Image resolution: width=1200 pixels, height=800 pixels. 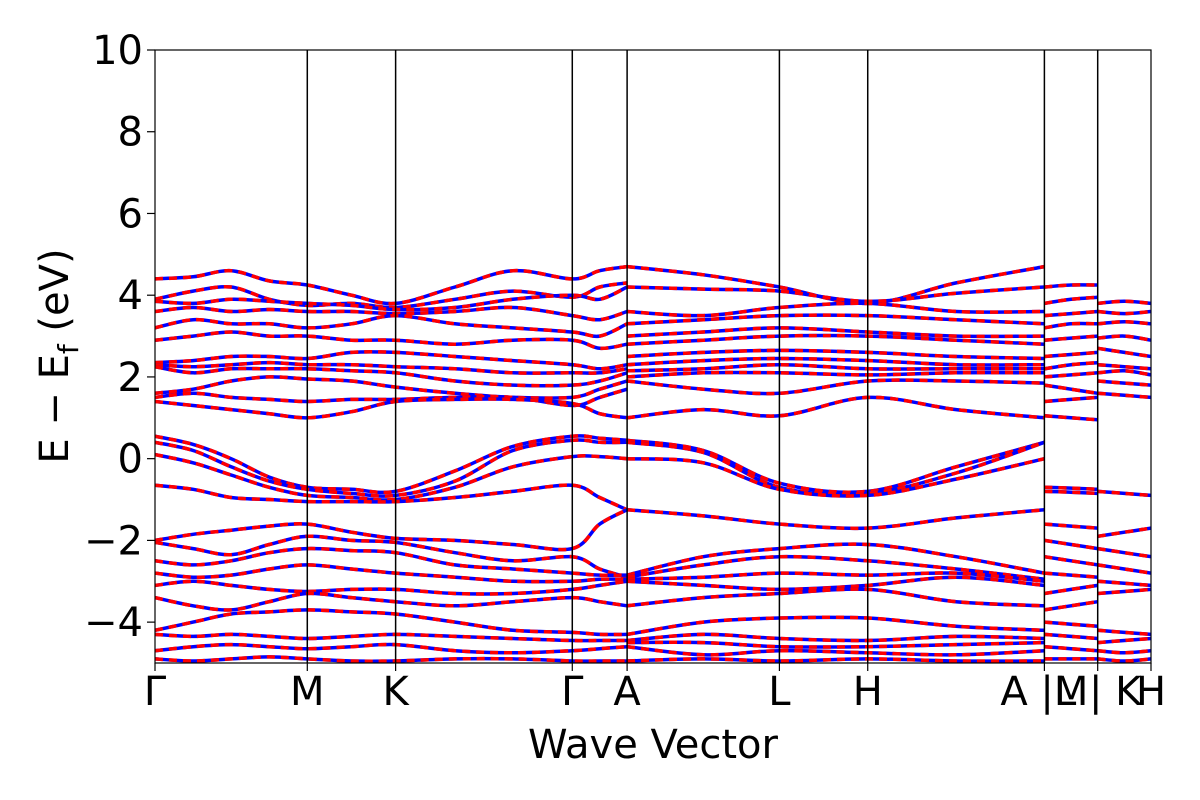 I want to click on band-line-seg1-b1-s1, so click(x=836, y=294).